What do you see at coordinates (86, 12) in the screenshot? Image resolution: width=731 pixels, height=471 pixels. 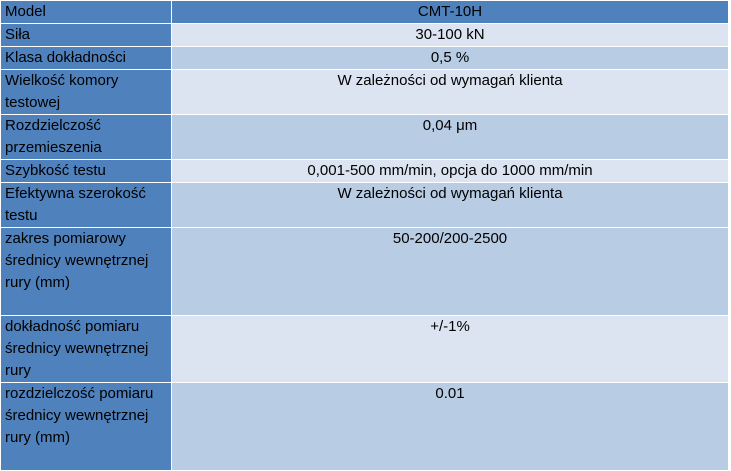 I see `header-label-cell: Model` at bounding box center [86, 12].